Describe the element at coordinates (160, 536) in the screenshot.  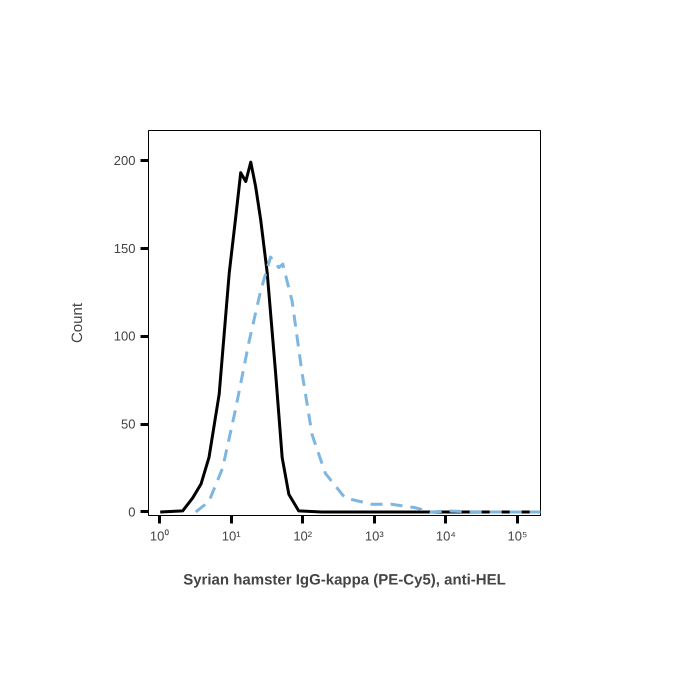
I see `x-tick-label: 10⁰` at that location.